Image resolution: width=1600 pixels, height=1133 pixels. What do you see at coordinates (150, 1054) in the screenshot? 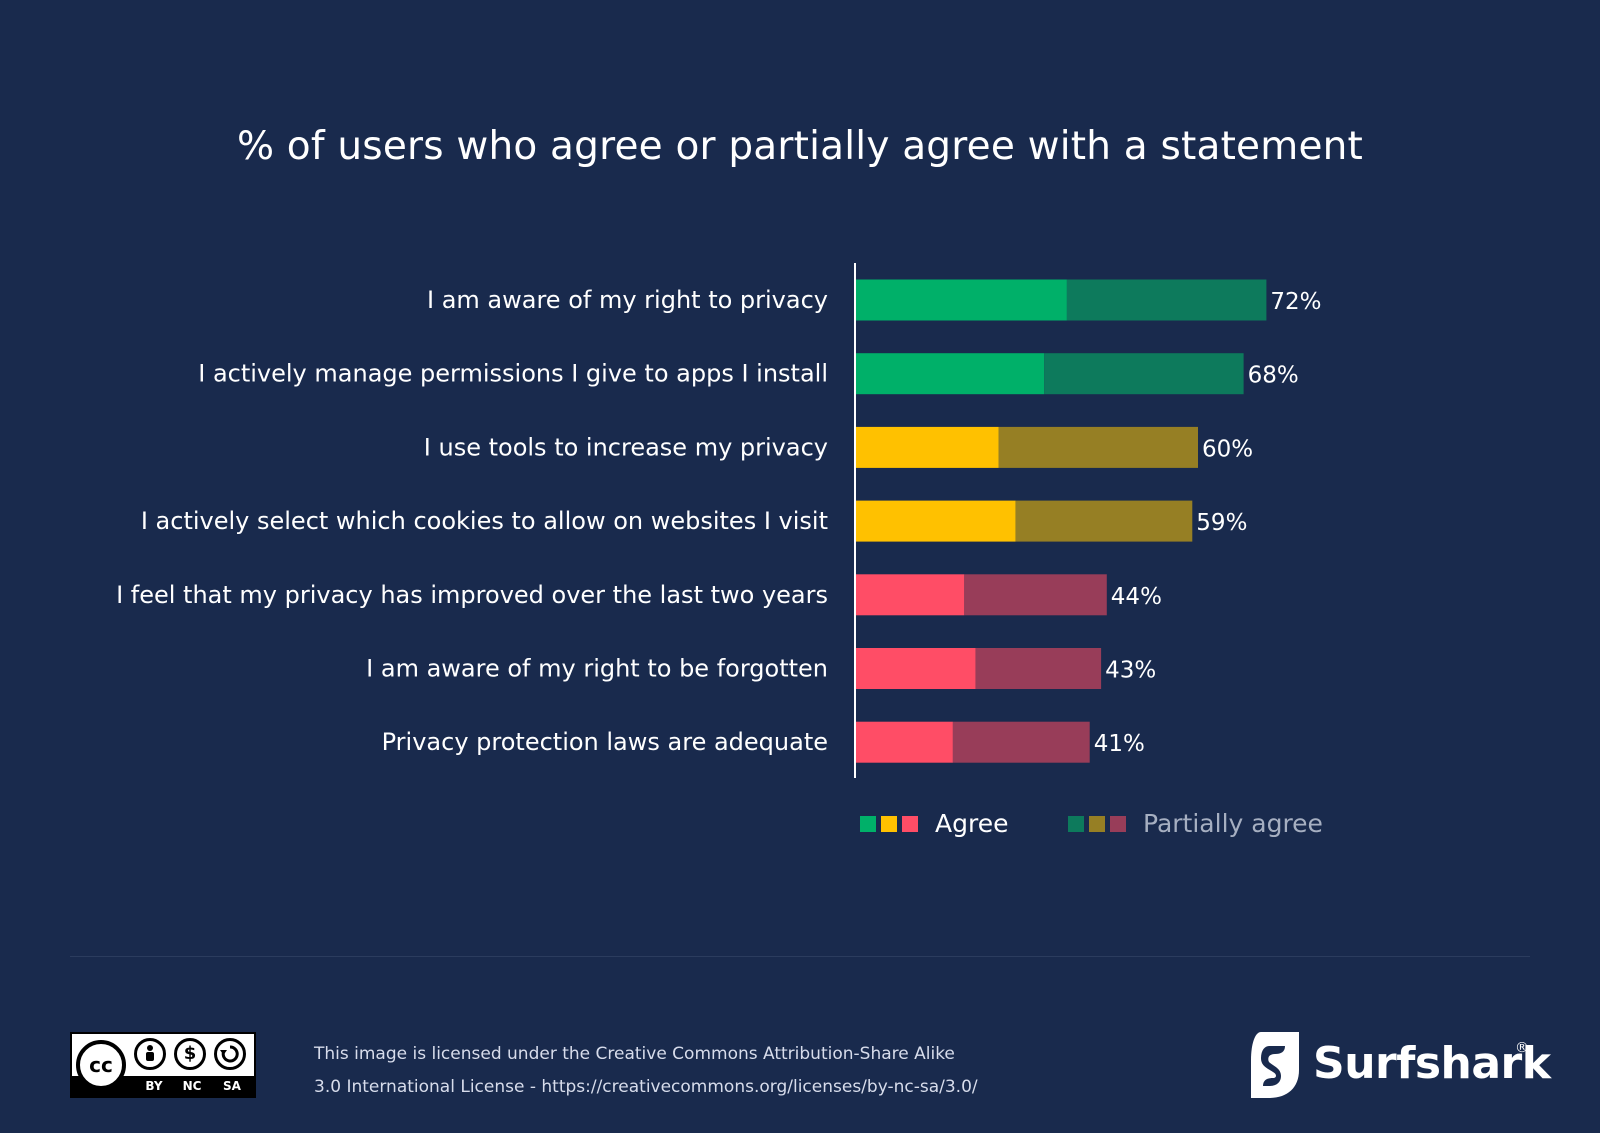
I see `attribution-person-icon` at bounding box center [150, 1054].